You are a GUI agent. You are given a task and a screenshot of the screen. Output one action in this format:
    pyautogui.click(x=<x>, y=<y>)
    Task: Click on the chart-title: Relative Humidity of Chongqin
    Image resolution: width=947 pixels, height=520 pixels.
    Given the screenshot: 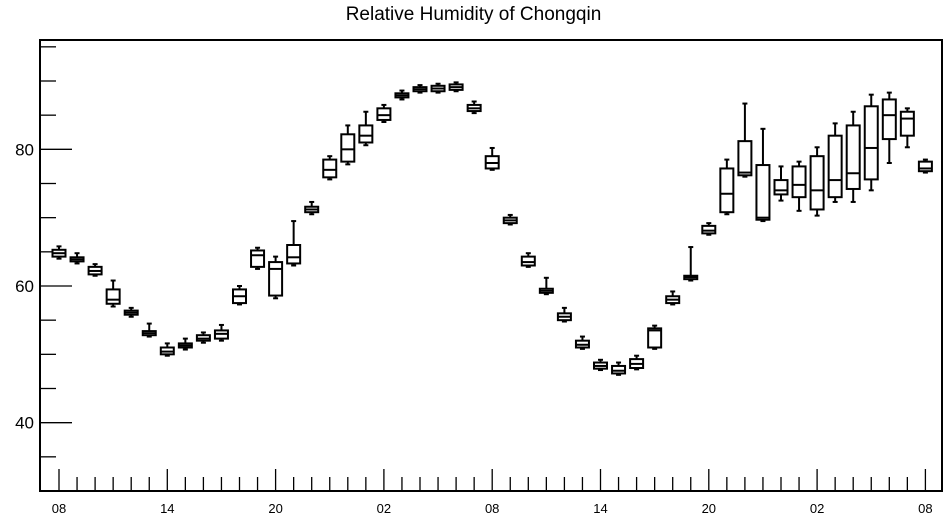 What is the action you would take?
    pyautogui.click(x=473, y=14)
    